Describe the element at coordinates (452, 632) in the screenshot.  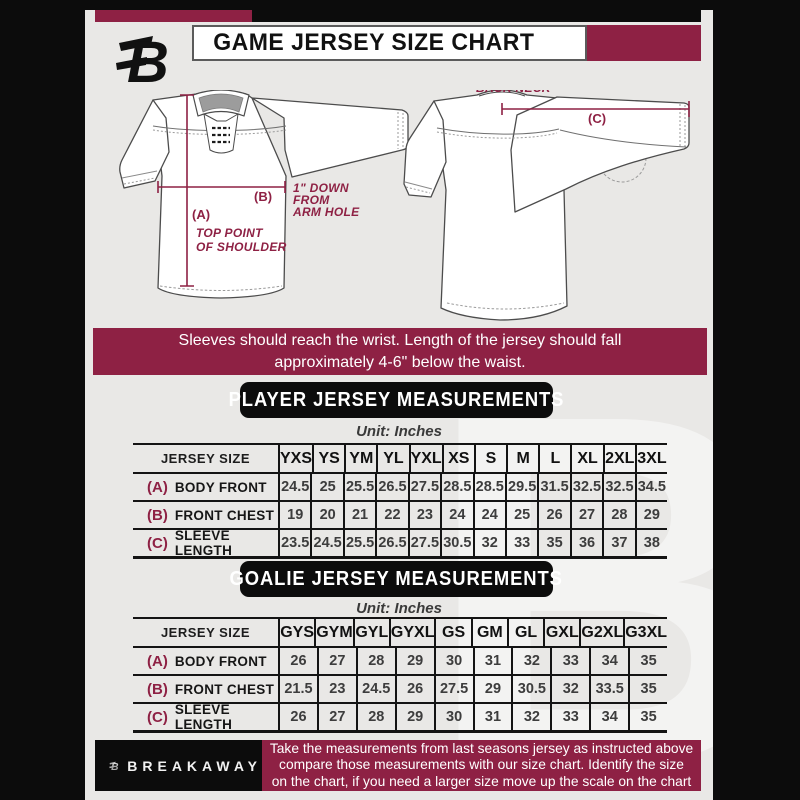
I see `goalie-size-header-cell: GS` at that location.